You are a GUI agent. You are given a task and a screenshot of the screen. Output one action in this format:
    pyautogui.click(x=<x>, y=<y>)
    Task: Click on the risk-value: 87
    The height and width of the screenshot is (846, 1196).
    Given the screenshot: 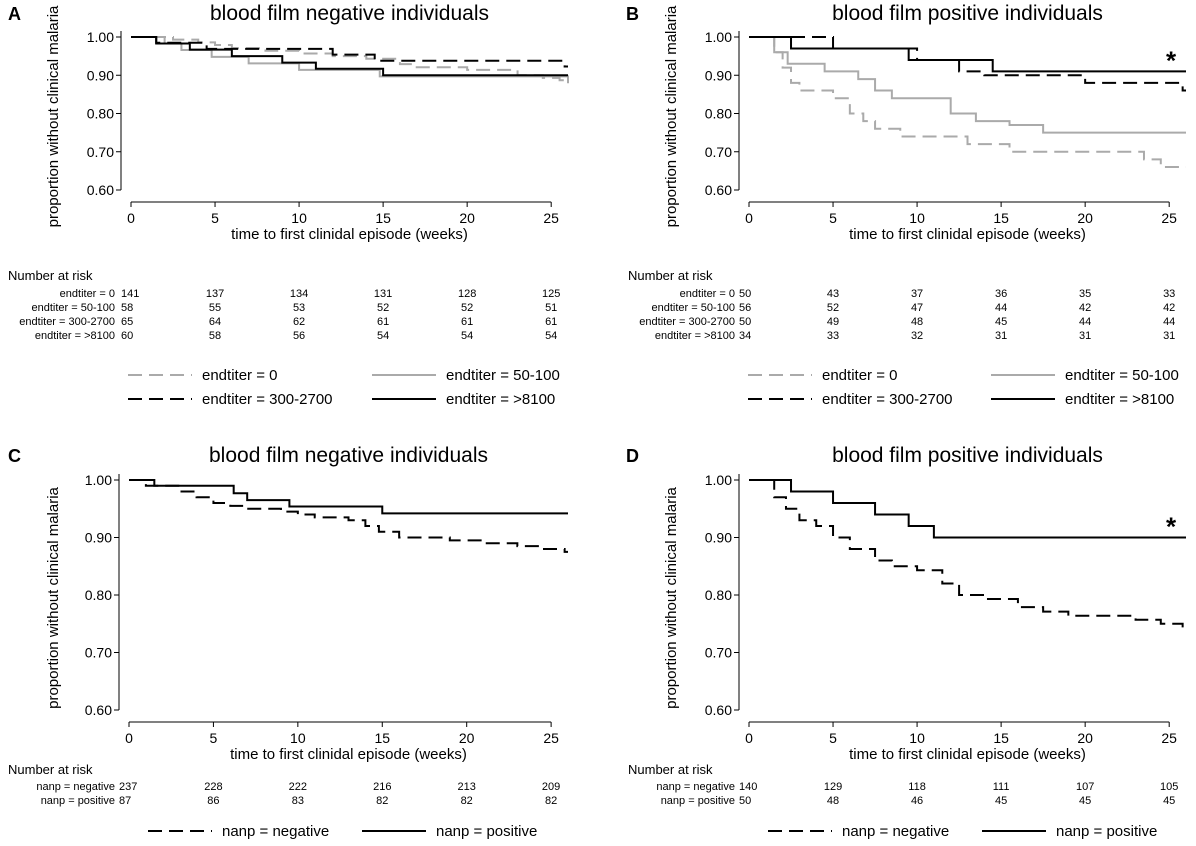 What is the action you would take?
    pyautogui.click(x=125, y=801)
    